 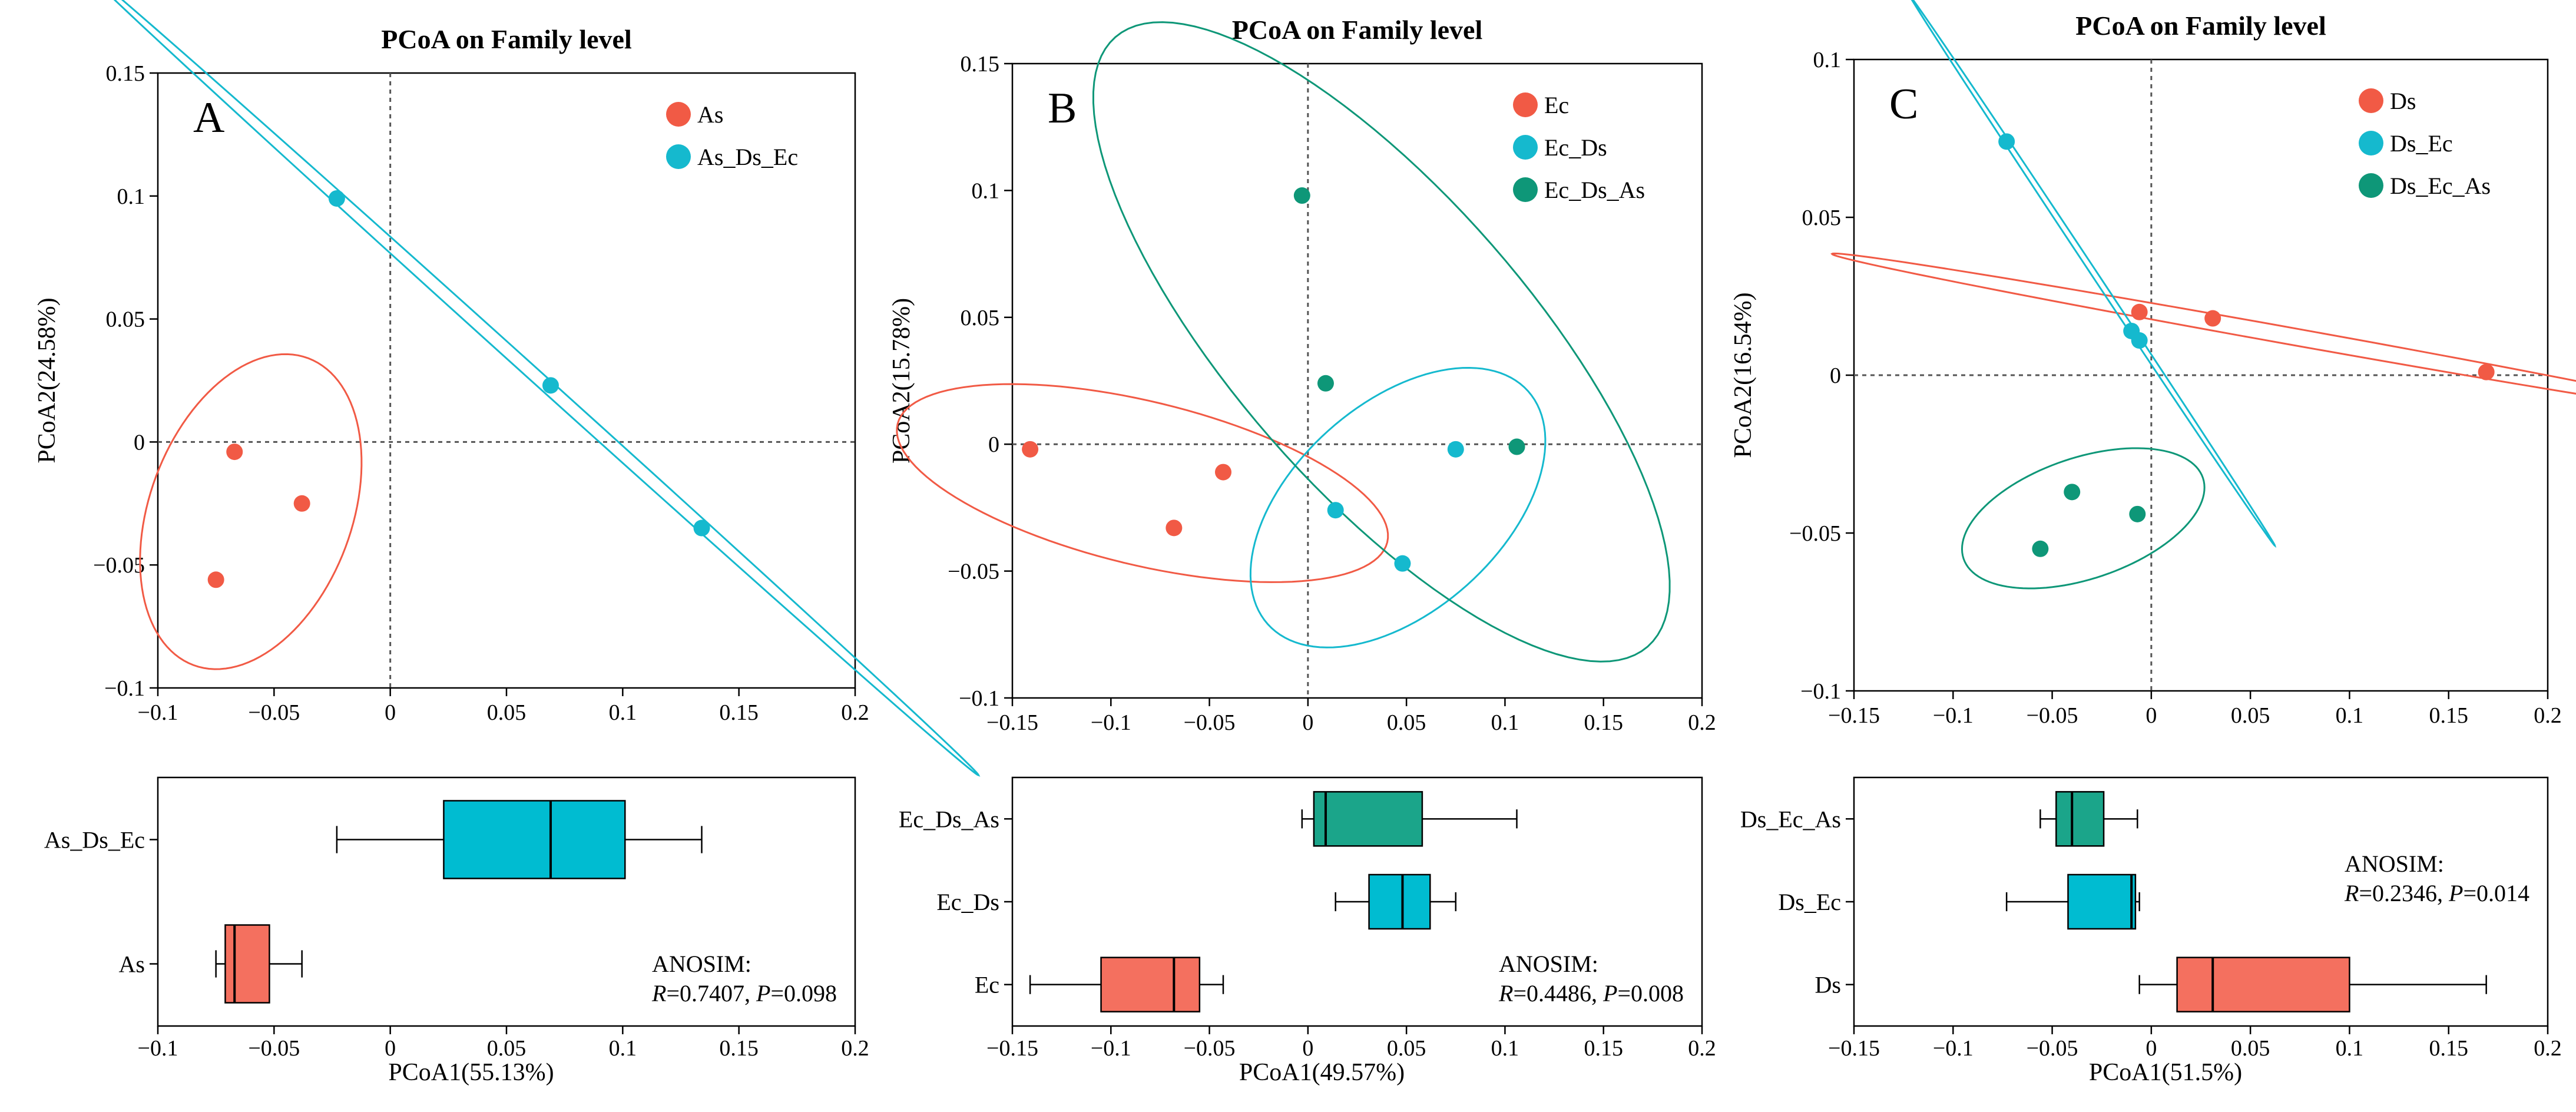 What do you see at coordinates (1399, 901) in the screenshot?
I see `box-ec-ds` at bounding box center [1399, 901].